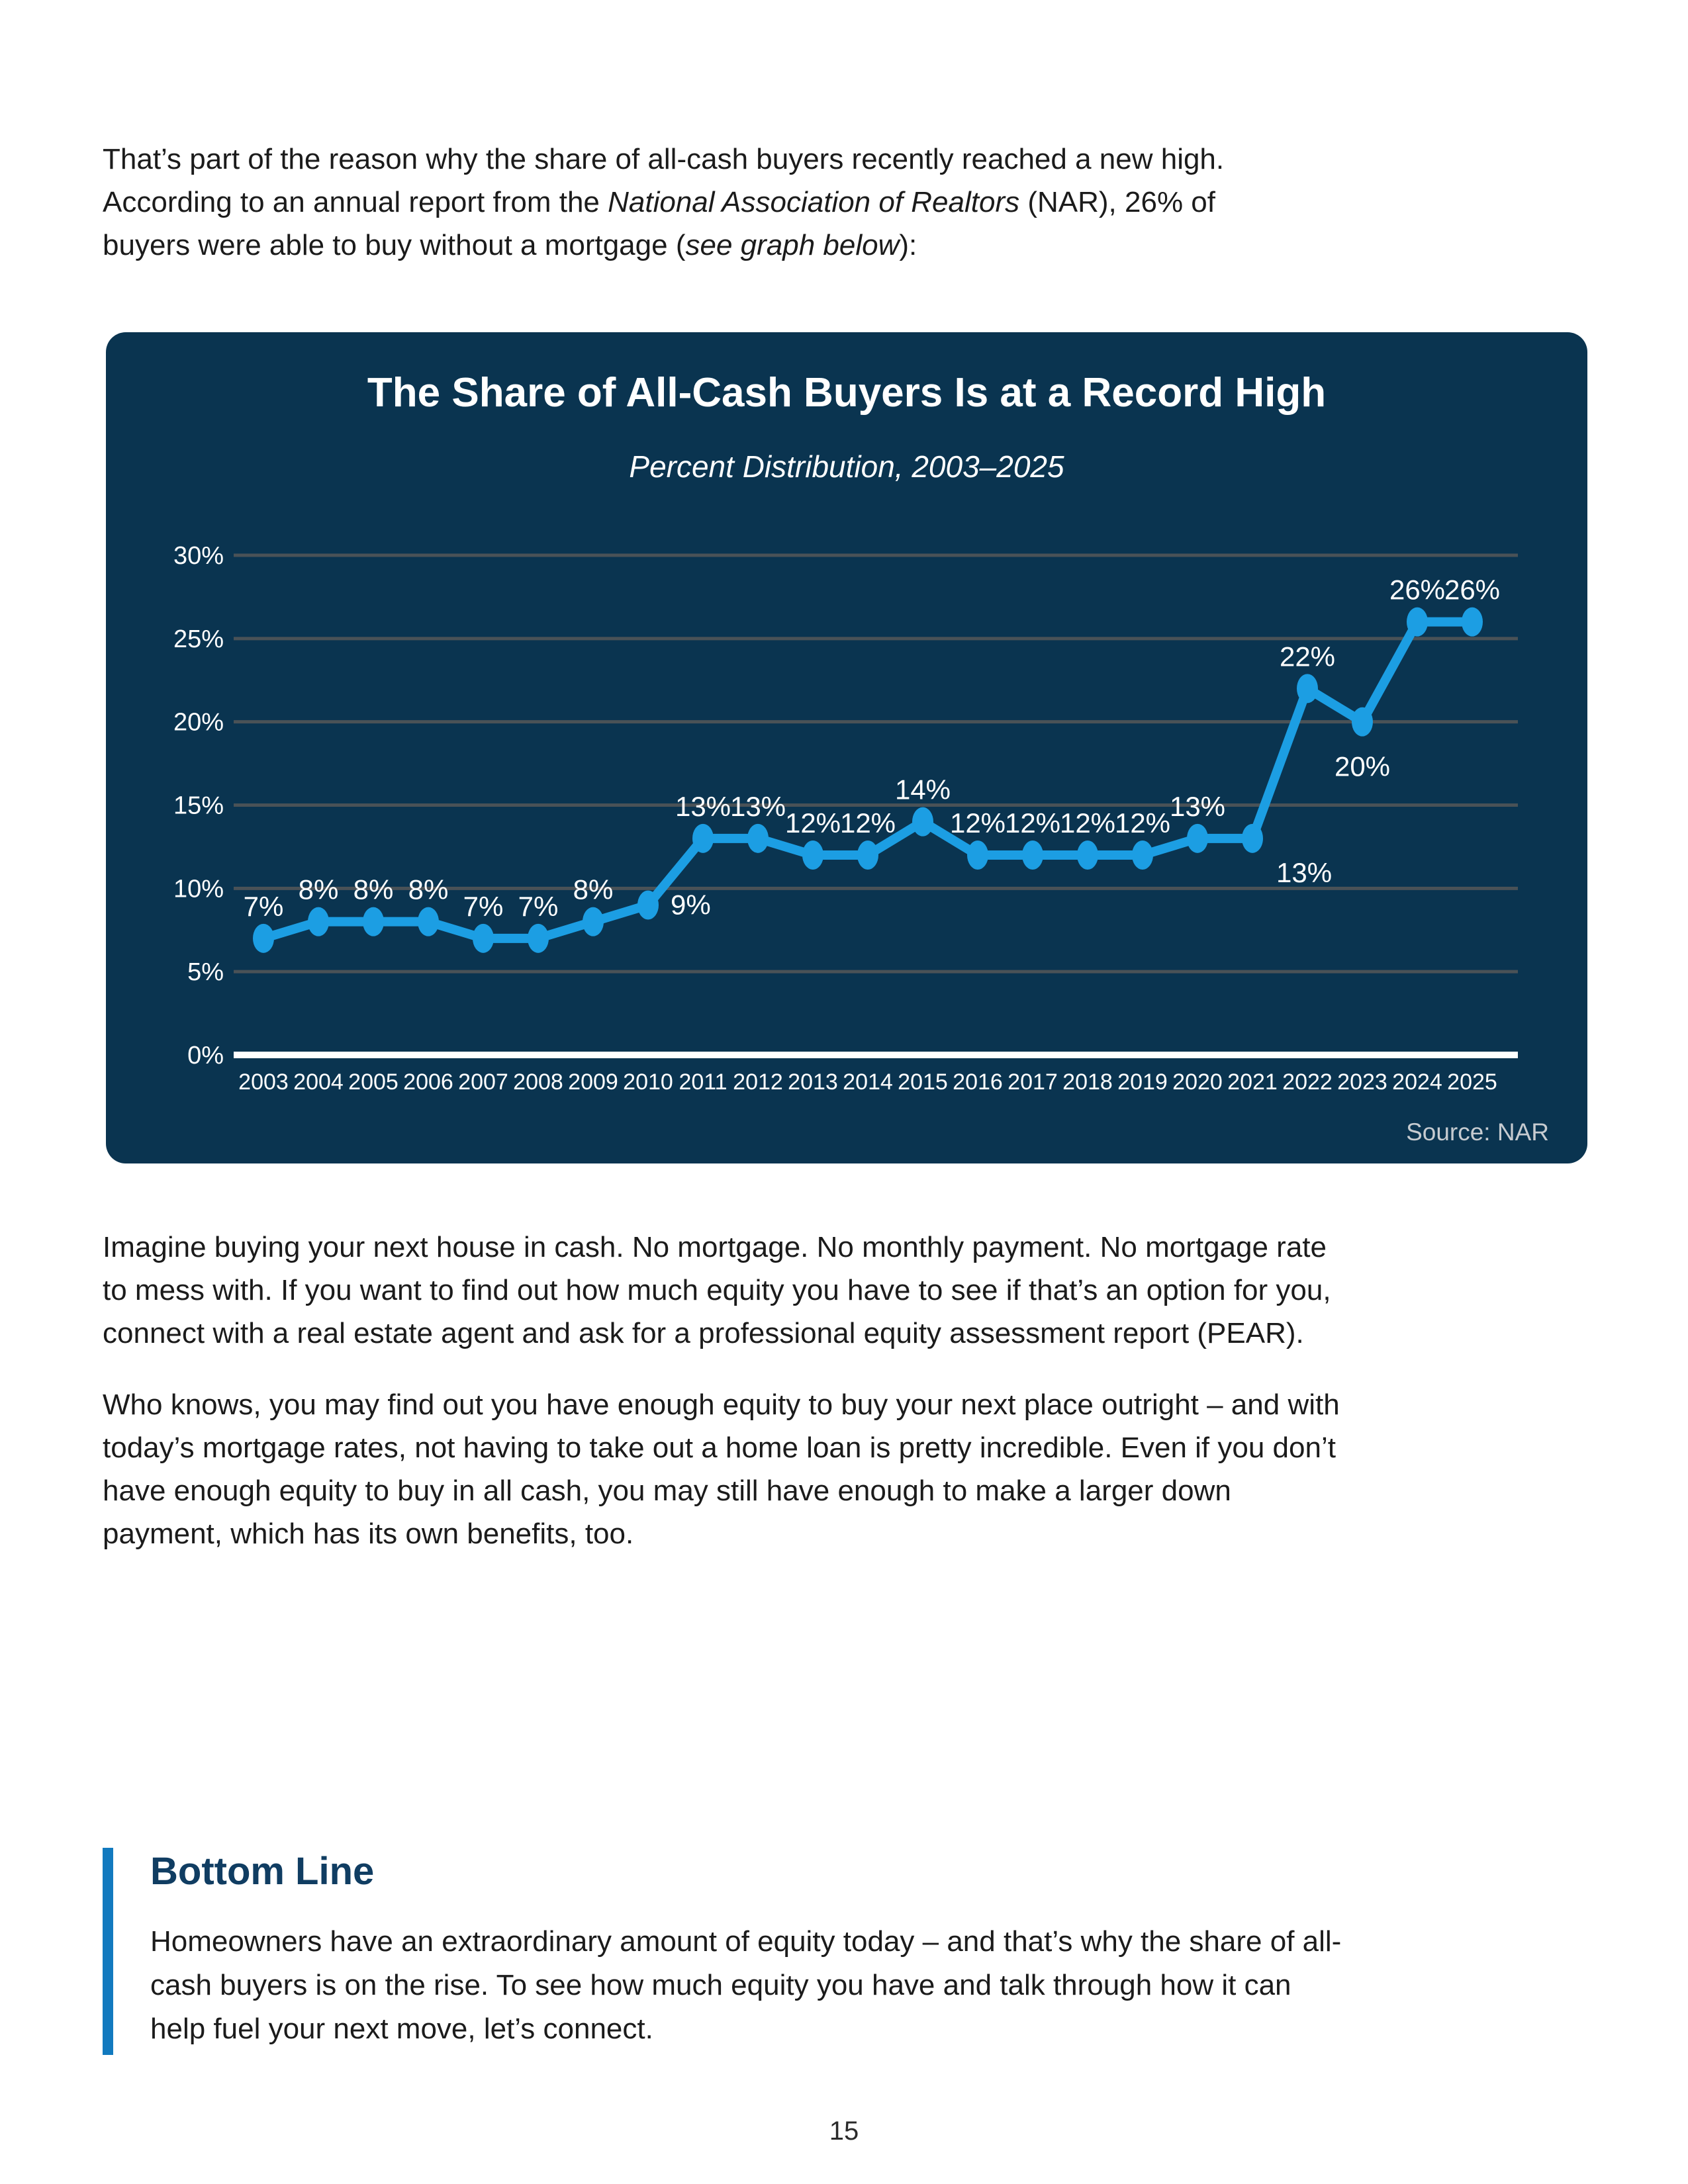 The height and width of the screenshot is (2184, 1688). Describe the element at coordinates (1117, 202) in the screenshot. I see `text-segment: (NAR), 26% of` at that location.